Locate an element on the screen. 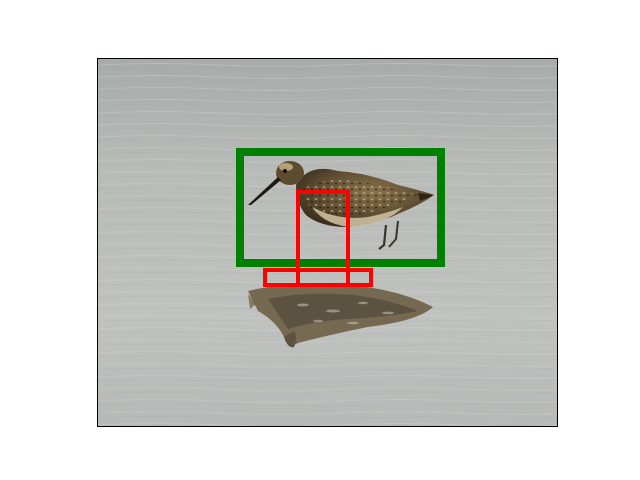  ground-truth-box is located at coordinates (340, 207).